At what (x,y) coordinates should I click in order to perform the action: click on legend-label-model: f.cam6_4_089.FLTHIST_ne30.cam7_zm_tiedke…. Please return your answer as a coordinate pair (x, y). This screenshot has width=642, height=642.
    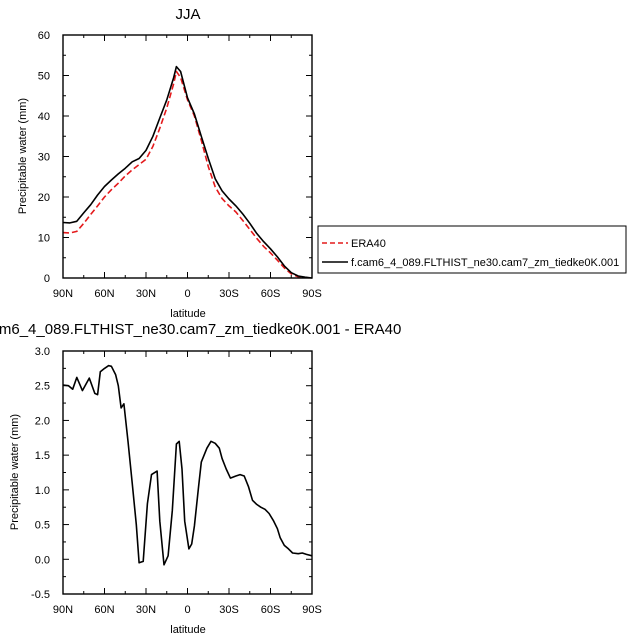
    Looking at the image, I should click on (485, 263).